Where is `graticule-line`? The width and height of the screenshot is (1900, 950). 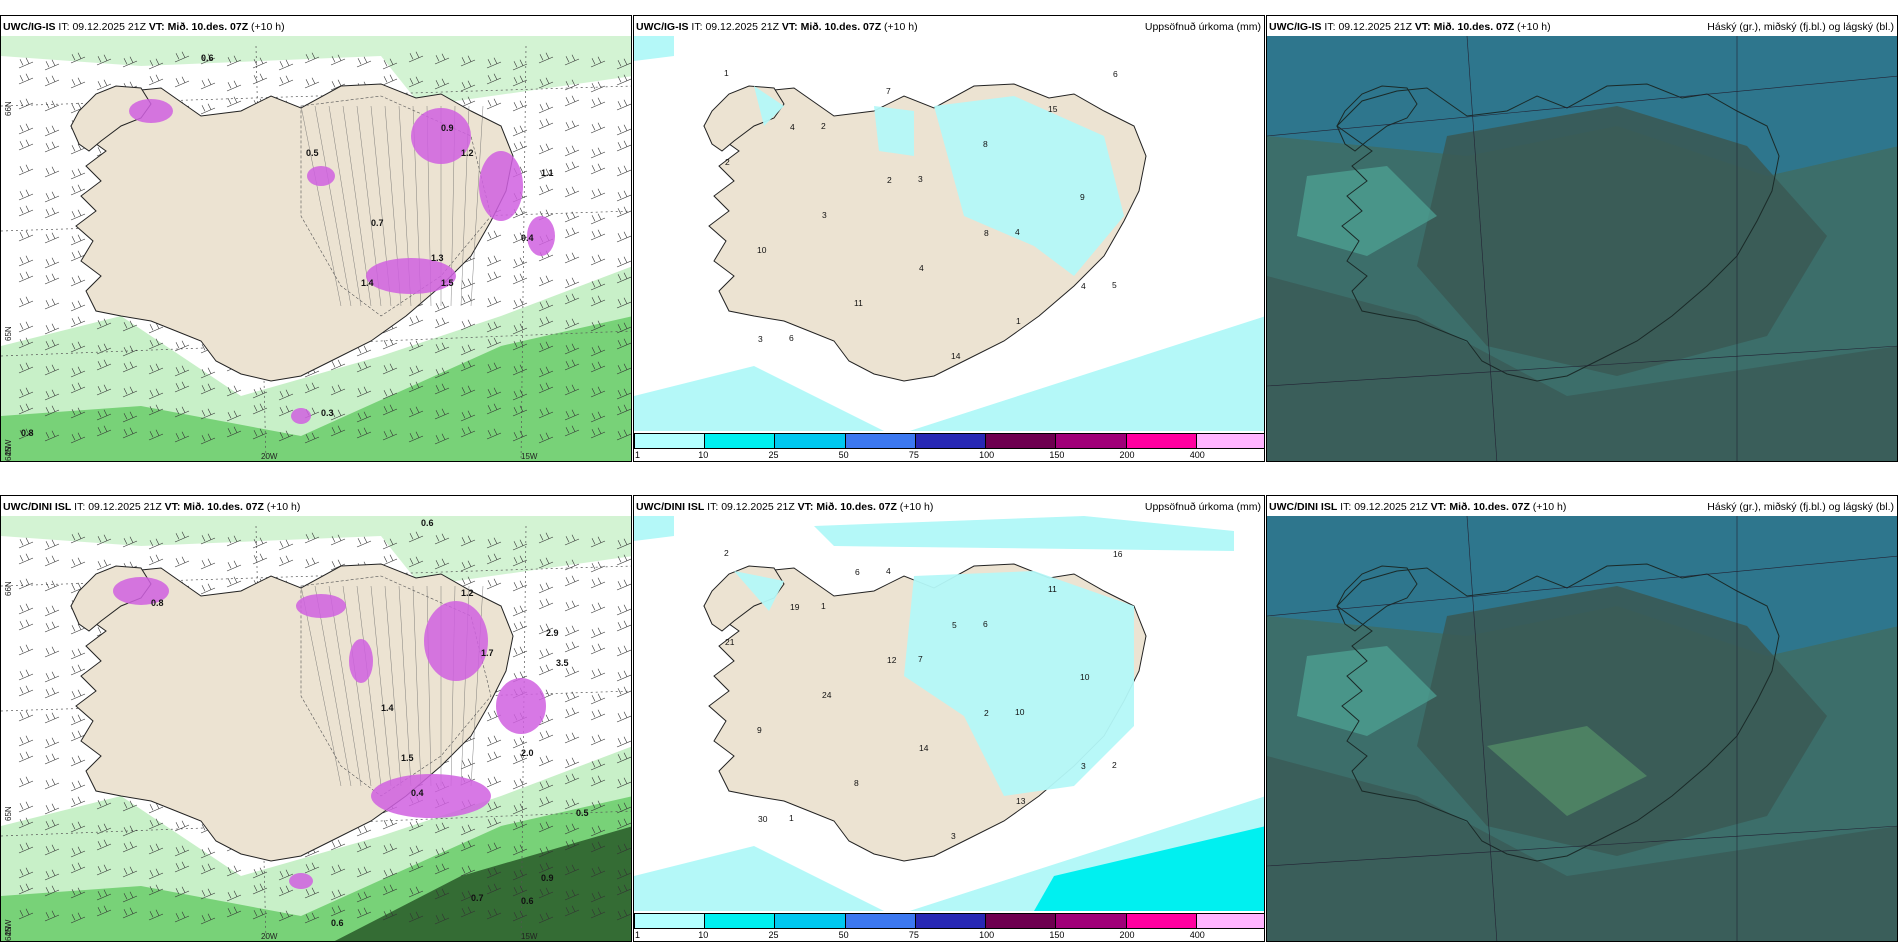
graticule-line is located at coordinates (1582, 366).